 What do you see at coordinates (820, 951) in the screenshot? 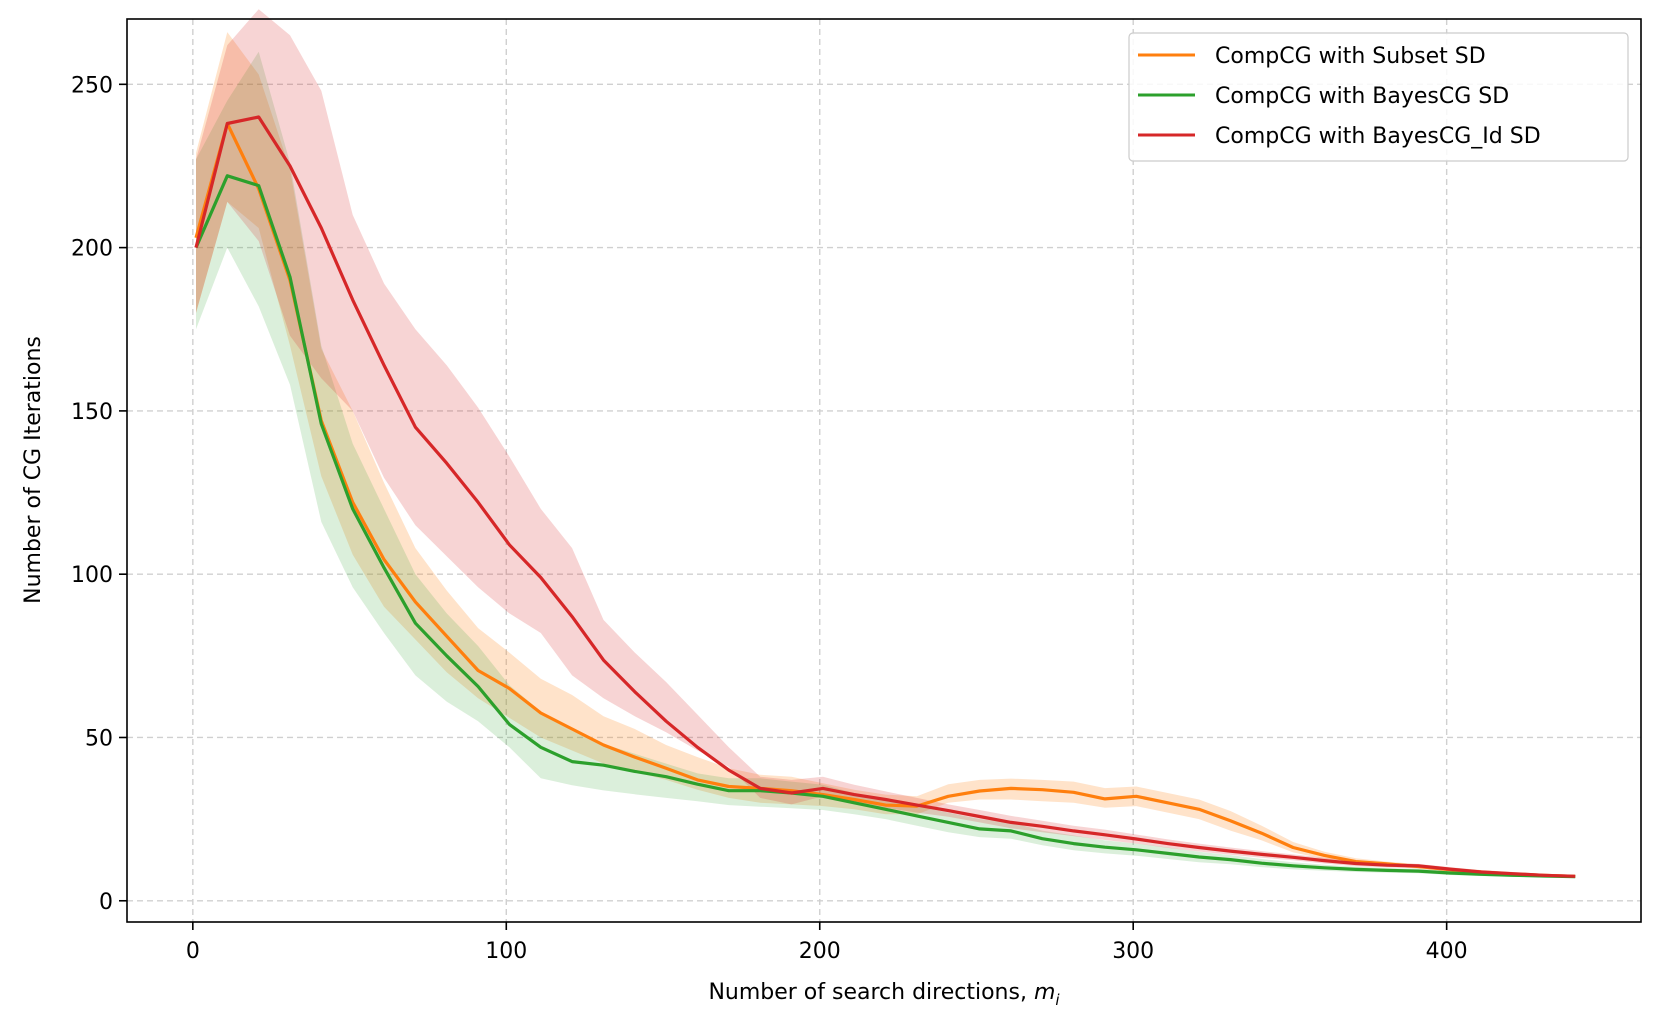
I see `x-tick-label: 200` at bounding box center [820, 951].